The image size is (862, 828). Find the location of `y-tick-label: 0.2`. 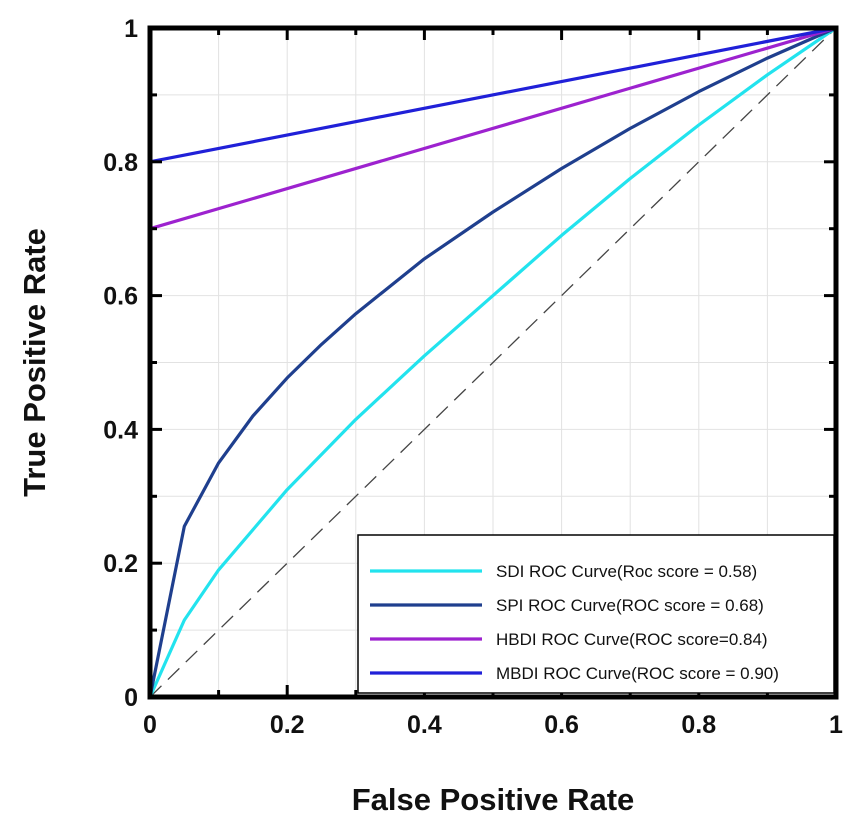

y-tick-label: 0.2 is located at coordinates (120, 564).